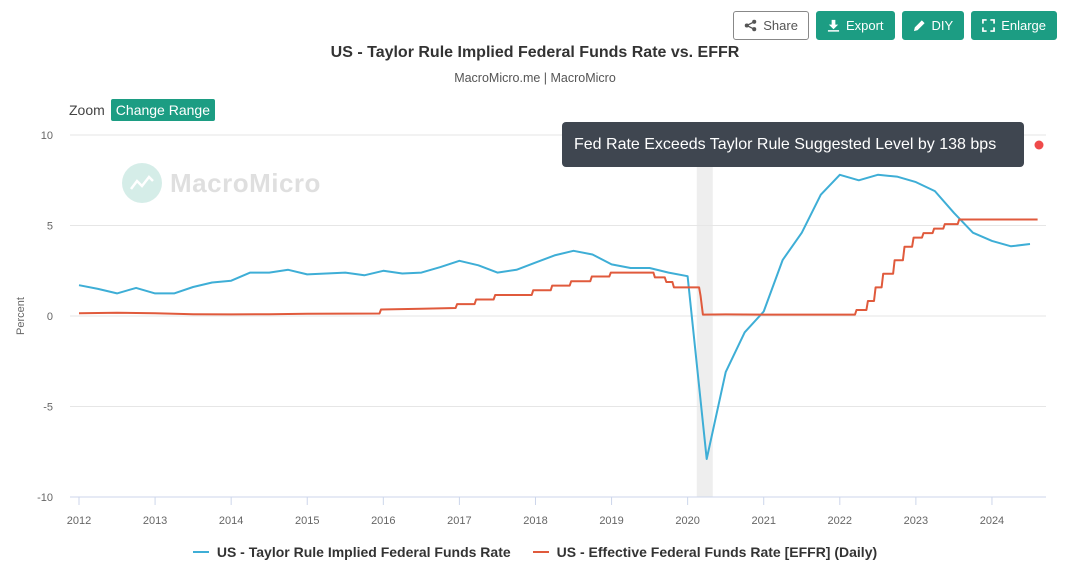 The image size is (1070, 584). I want to click on x-tick-label-2016: 2016, so click(383, 521).